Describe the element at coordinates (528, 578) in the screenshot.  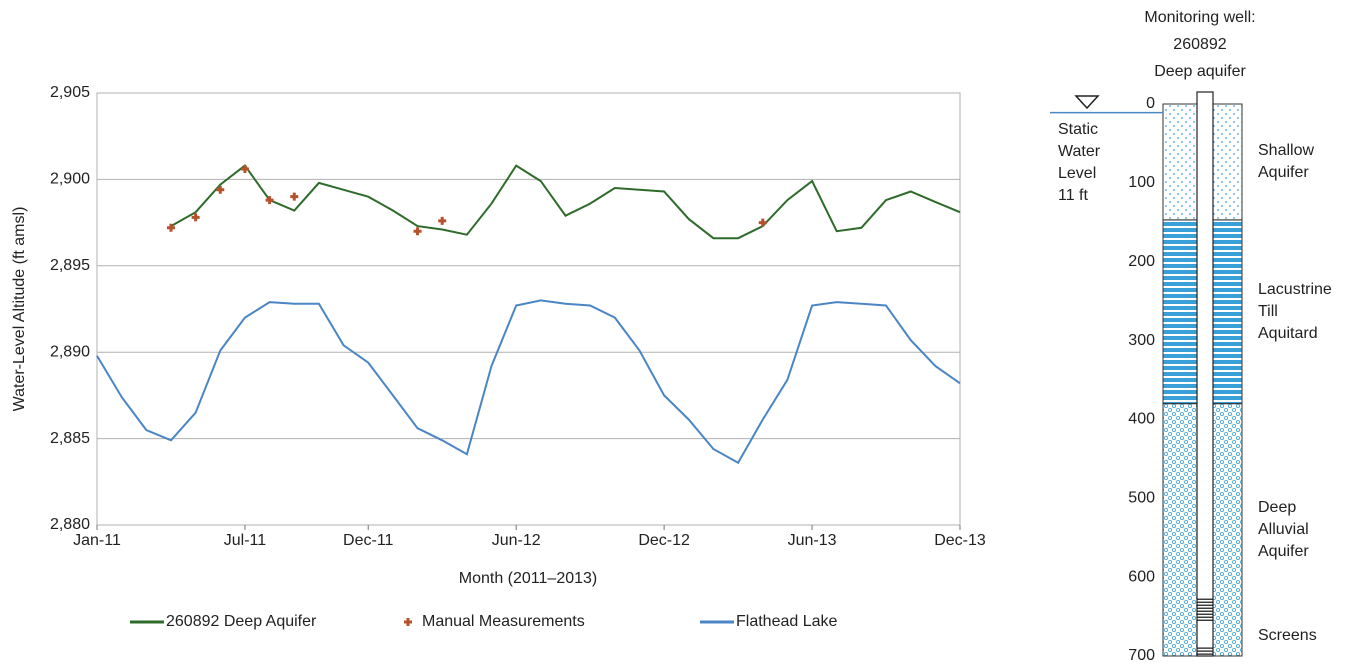
I see `x-axis-title: Month (2011–2013)` at that location.